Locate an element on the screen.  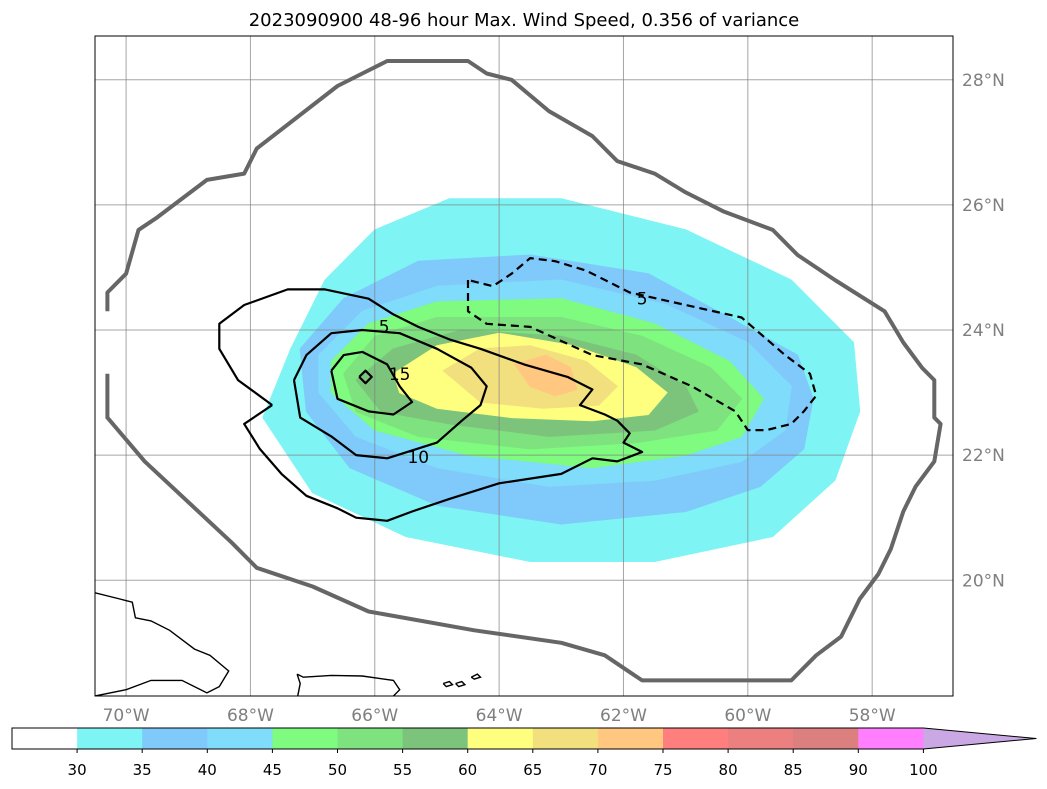
colorbar-tick-label: 35 is located at coordinates (142, 770).